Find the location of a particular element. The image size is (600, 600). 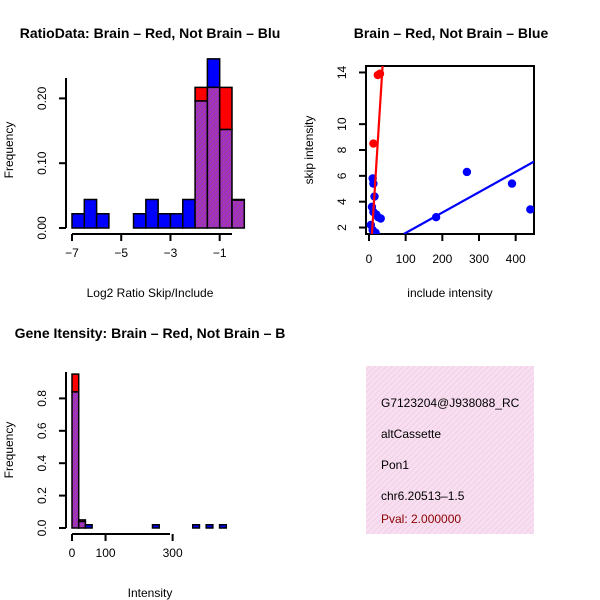

info-gene: Pon1 is located at coordinates (395, 465).